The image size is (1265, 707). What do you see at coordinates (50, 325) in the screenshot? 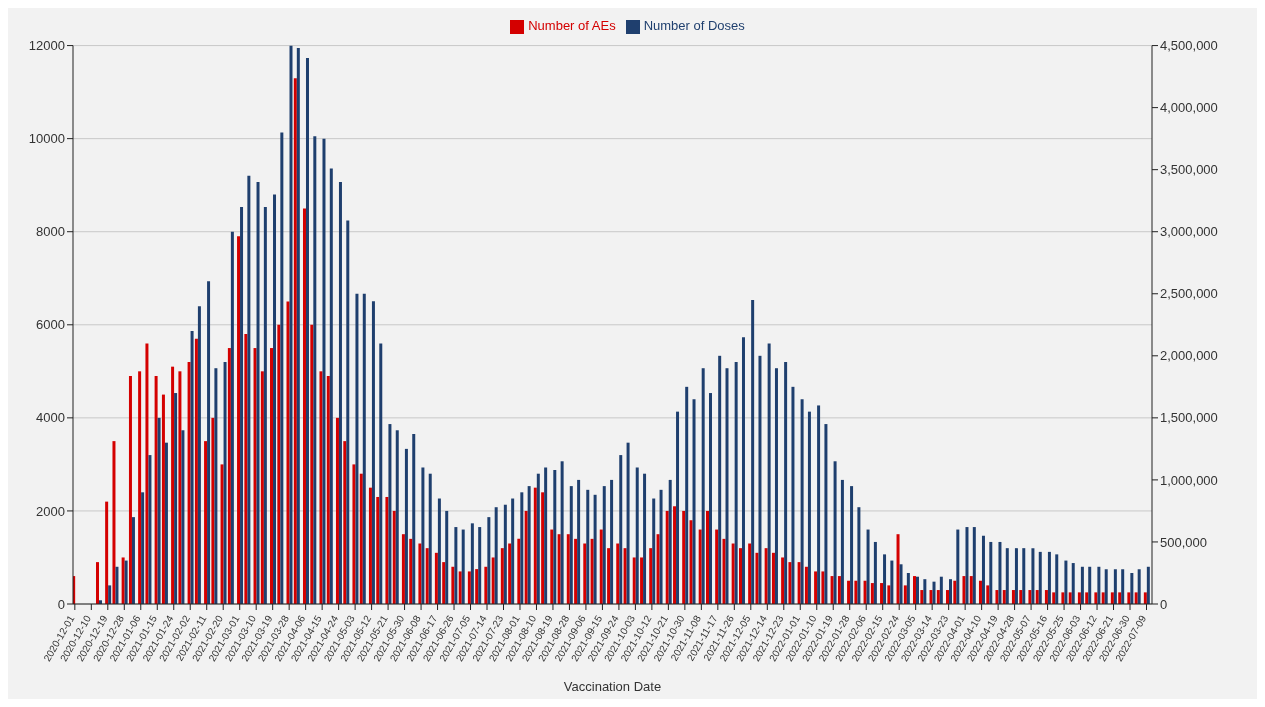
I see `y-tick-label: 6000` at bounding box center [50, 325].